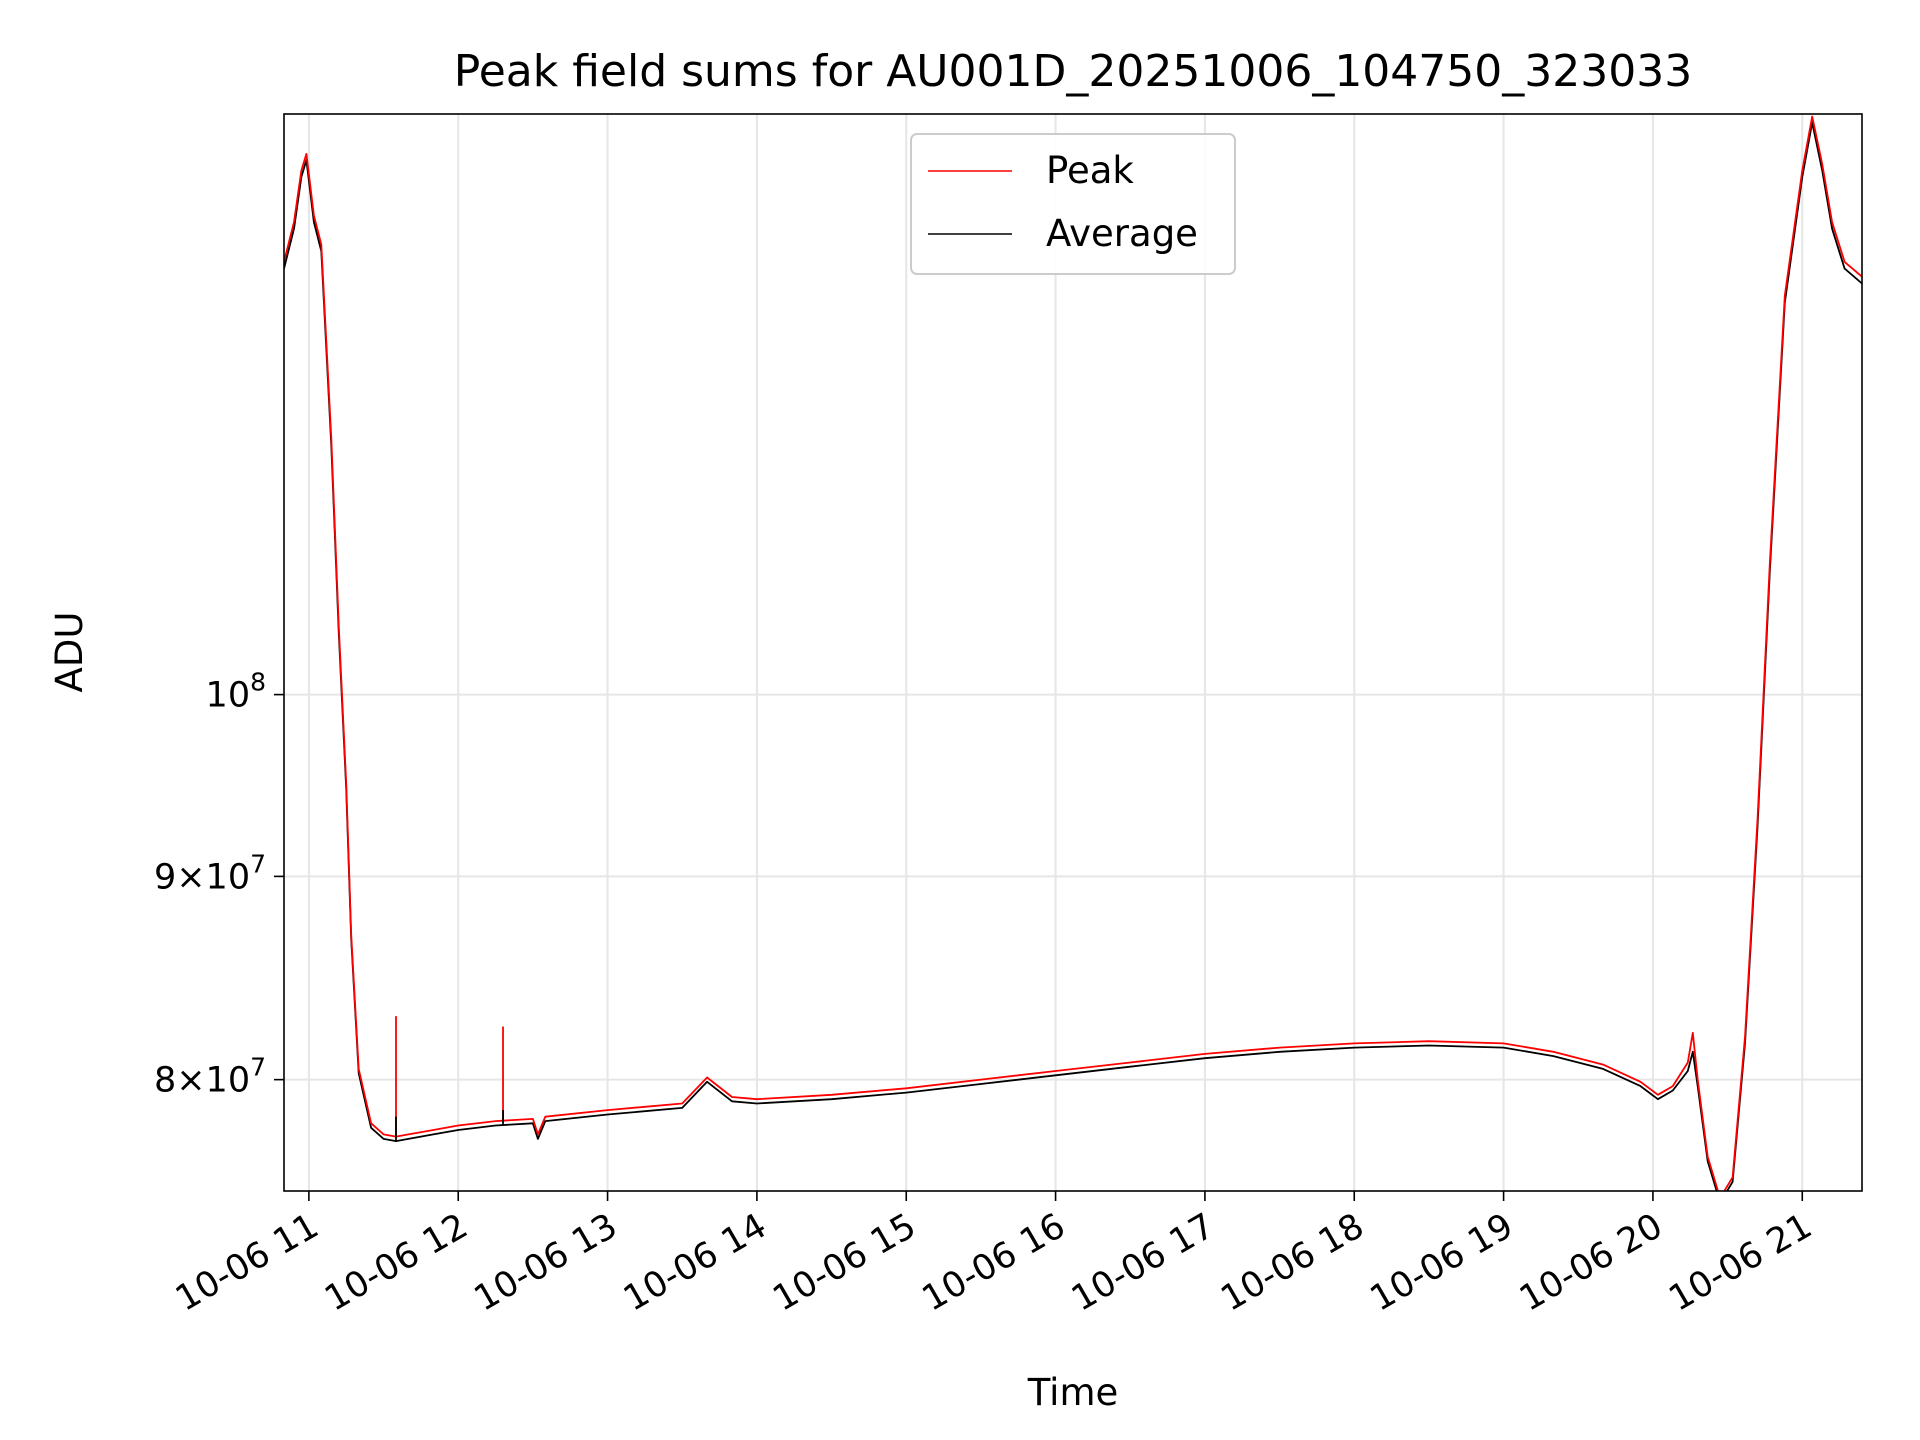  I want to click on legend-average-label: Average, so click(1122, 233).